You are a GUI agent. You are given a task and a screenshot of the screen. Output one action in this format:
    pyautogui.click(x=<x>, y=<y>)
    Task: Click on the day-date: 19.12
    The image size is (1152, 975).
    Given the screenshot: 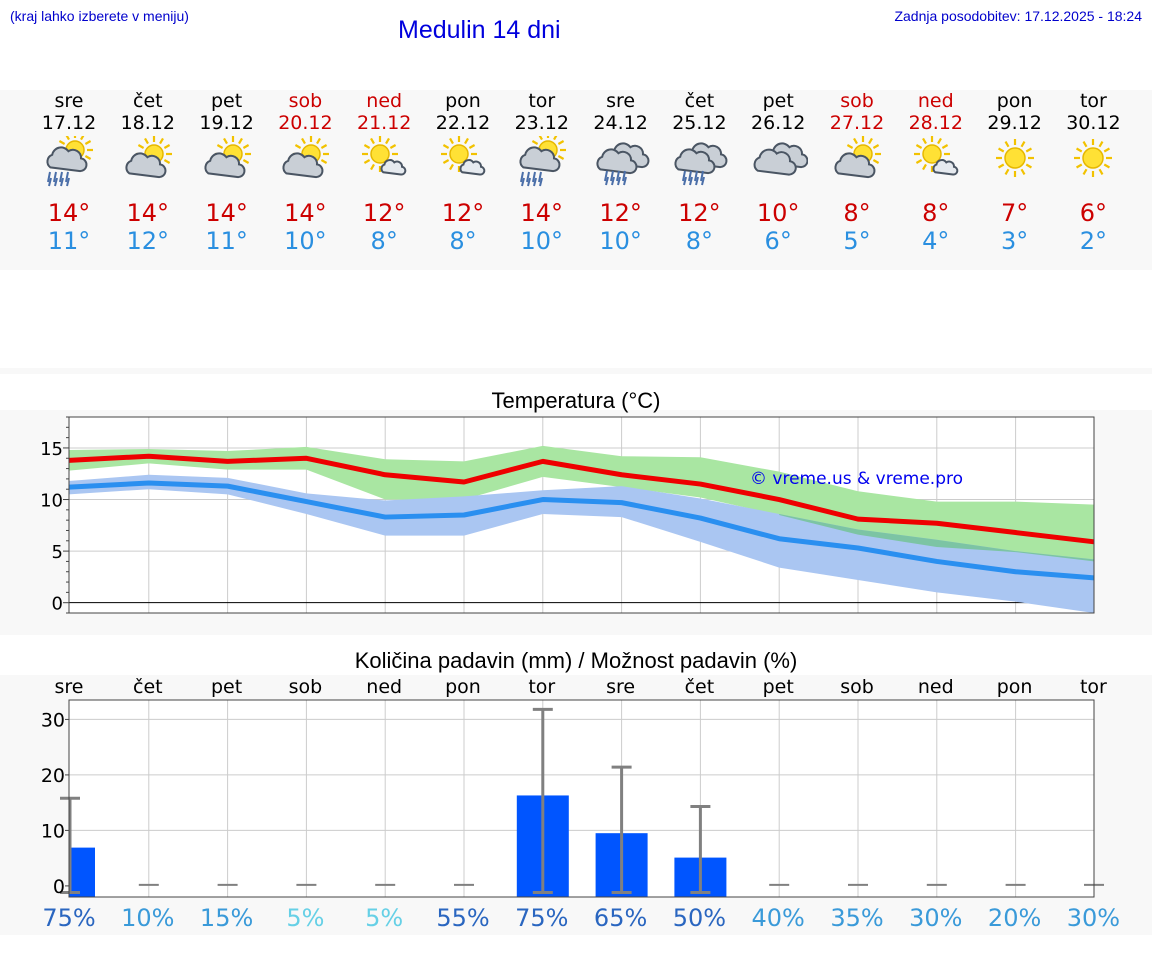 What is the action you would take?
    pyautogui.click(x=226, y=123)
    